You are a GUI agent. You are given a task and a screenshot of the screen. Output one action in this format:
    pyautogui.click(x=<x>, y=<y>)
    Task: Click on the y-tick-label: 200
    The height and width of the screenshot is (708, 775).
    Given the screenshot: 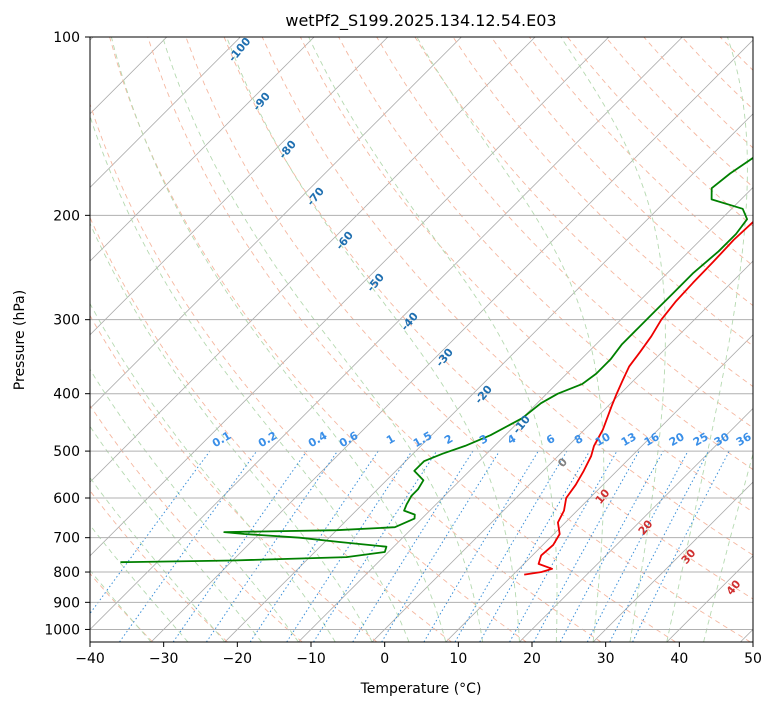 What is the action you would take?
    pyautogui.click(x=66, y=216)
    